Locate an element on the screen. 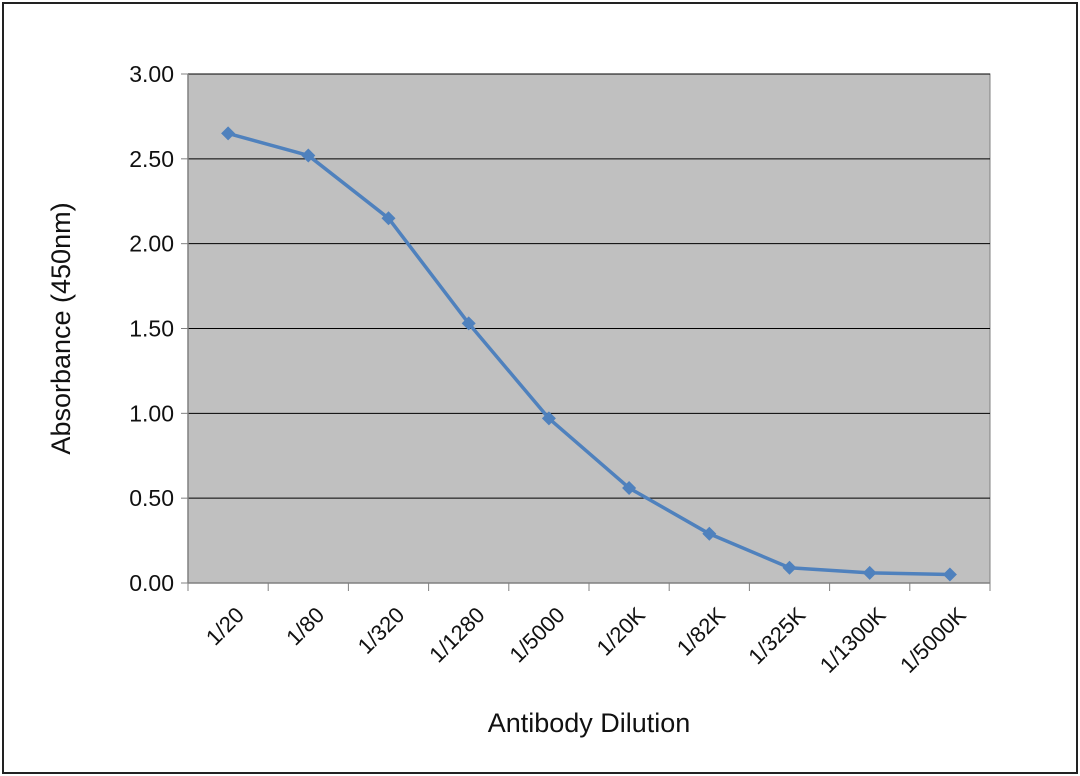 This screenshot has width=1080, height=776. y-tick-label: 0.00 is located at coordinates (151, 583).